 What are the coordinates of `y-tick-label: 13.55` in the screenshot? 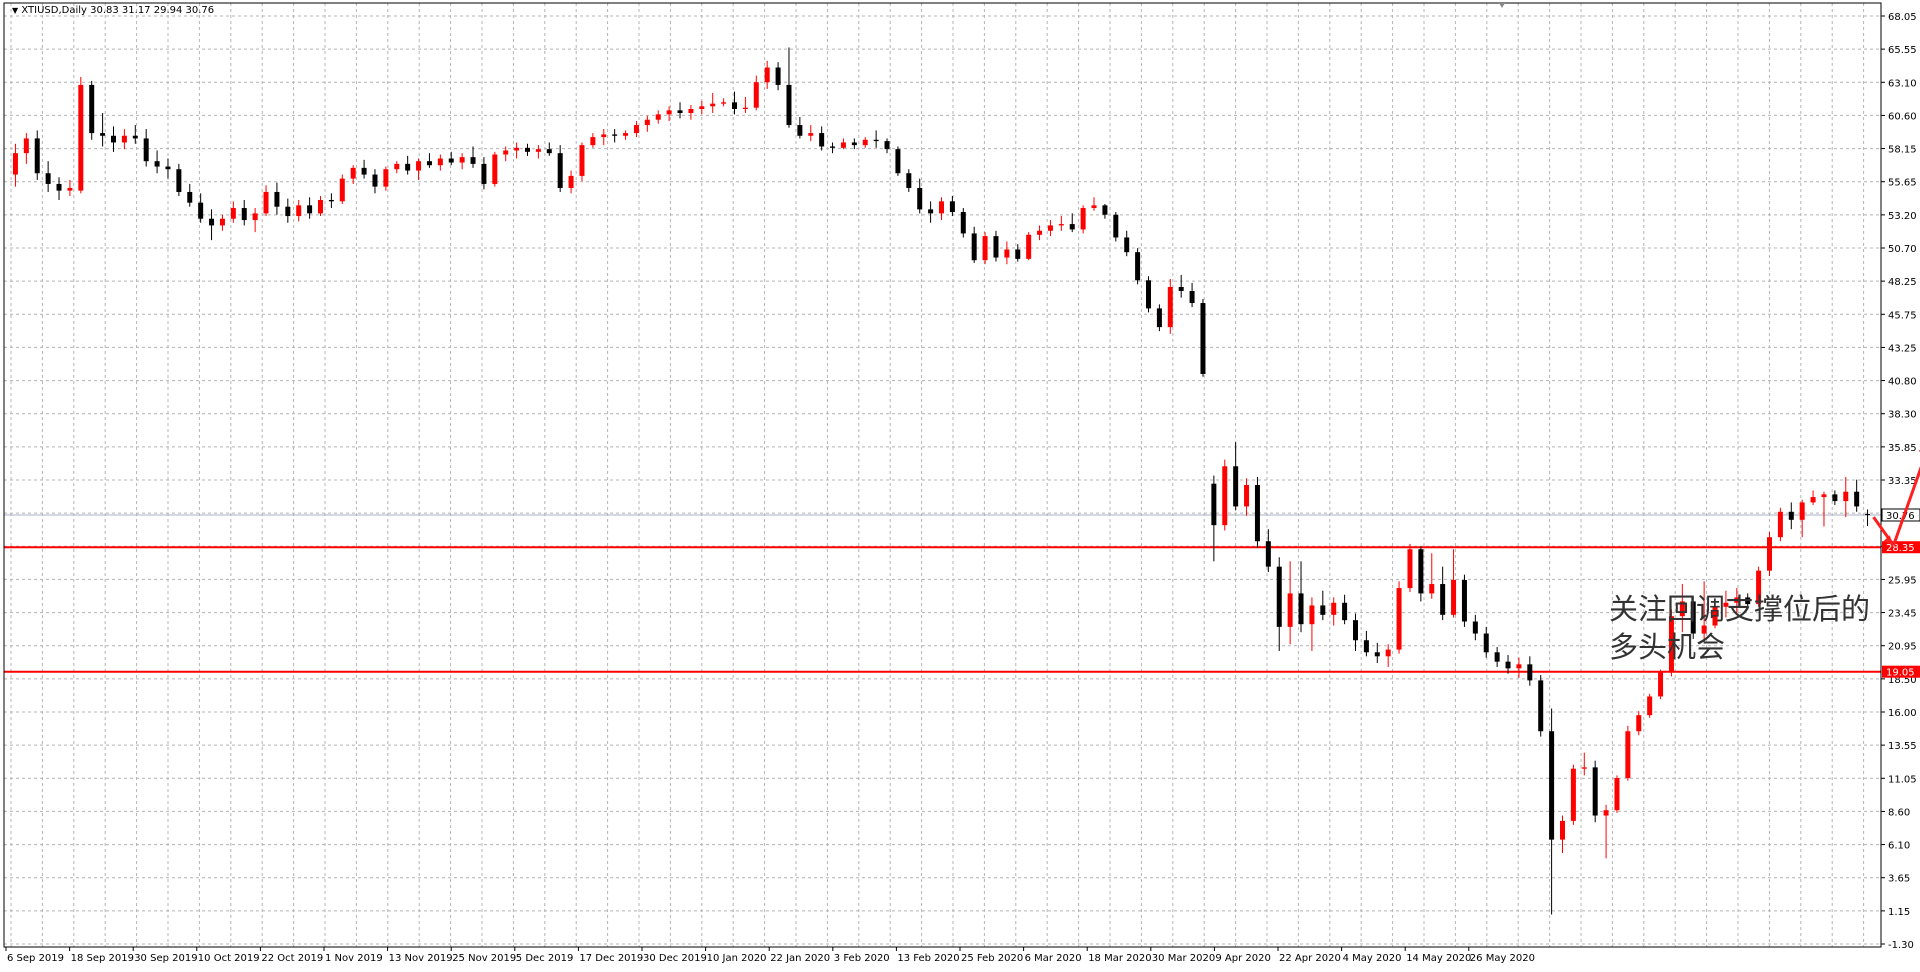 It's located at (1902, 746).